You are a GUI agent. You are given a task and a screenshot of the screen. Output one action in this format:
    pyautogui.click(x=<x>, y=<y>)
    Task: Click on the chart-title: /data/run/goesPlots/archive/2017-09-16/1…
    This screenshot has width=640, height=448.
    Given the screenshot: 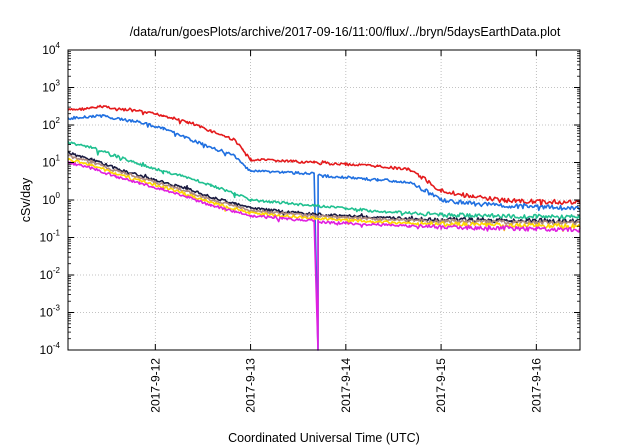 What is the action you would take?
    pyautogui.click(x=345, y=32)
    